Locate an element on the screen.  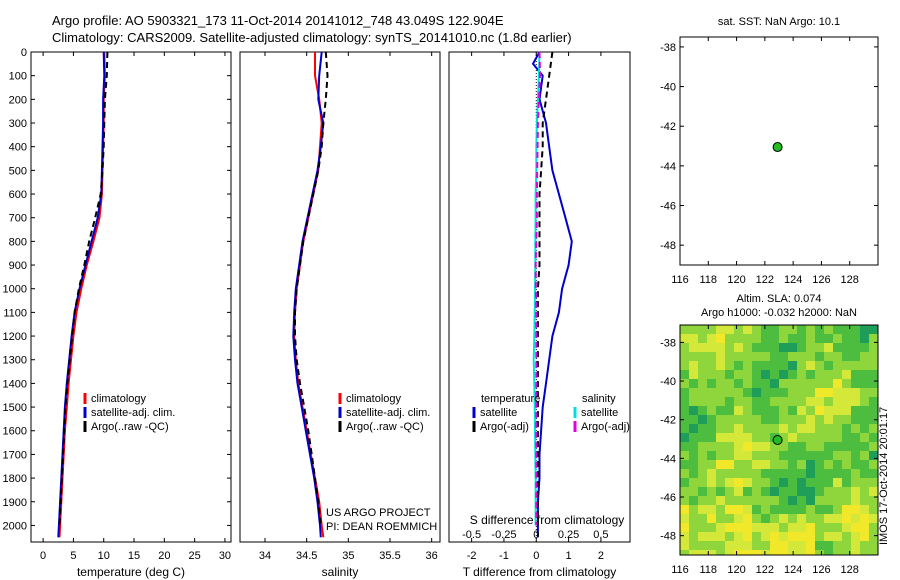
map-y-tick-label: -48 is located at coordinates (668, 537).